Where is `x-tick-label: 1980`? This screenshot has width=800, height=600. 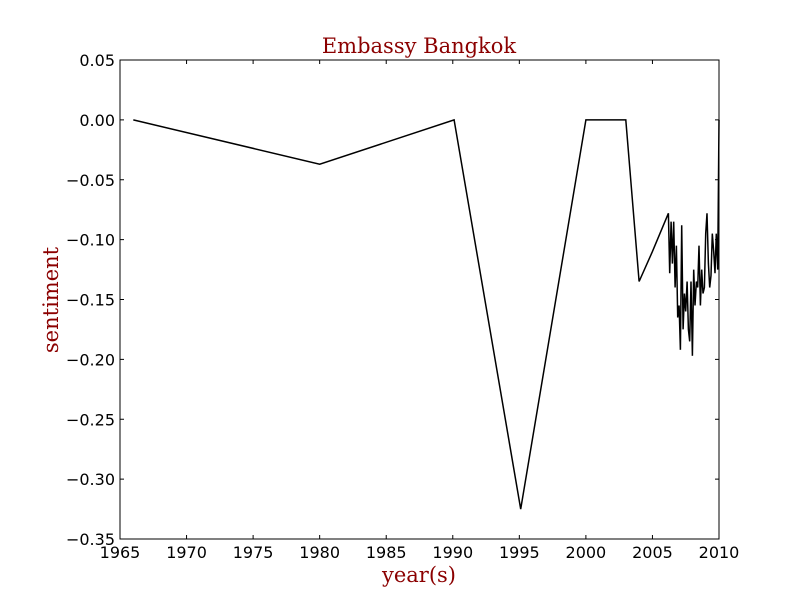
x-tick-label: 1980 is located at coordinates (319, 552).